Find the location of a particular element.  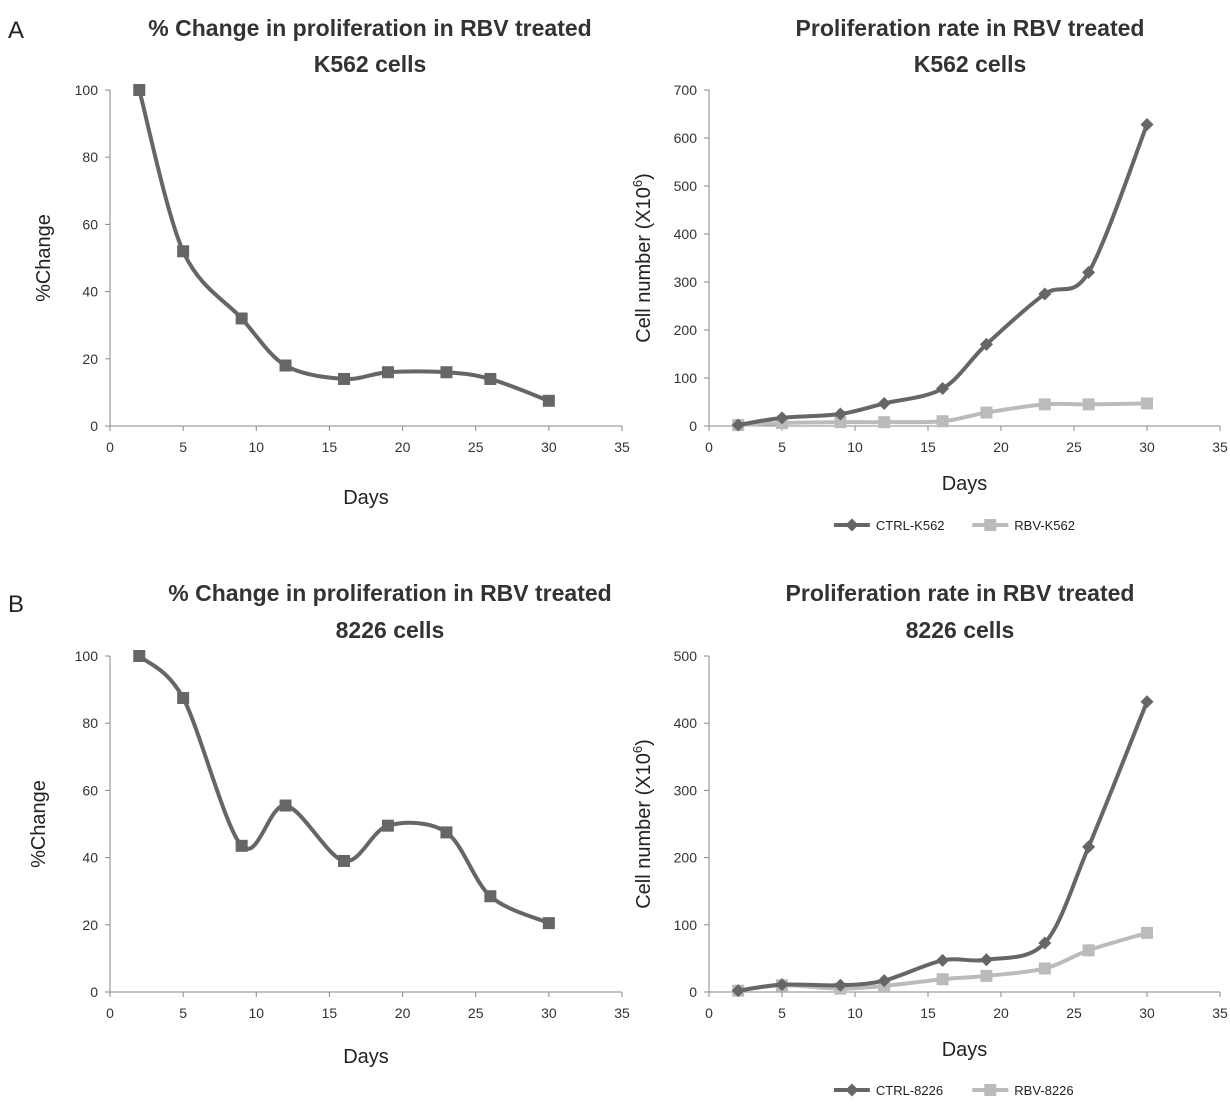

legend-label: RBV-K562 is located at coordinates (1044, 525).